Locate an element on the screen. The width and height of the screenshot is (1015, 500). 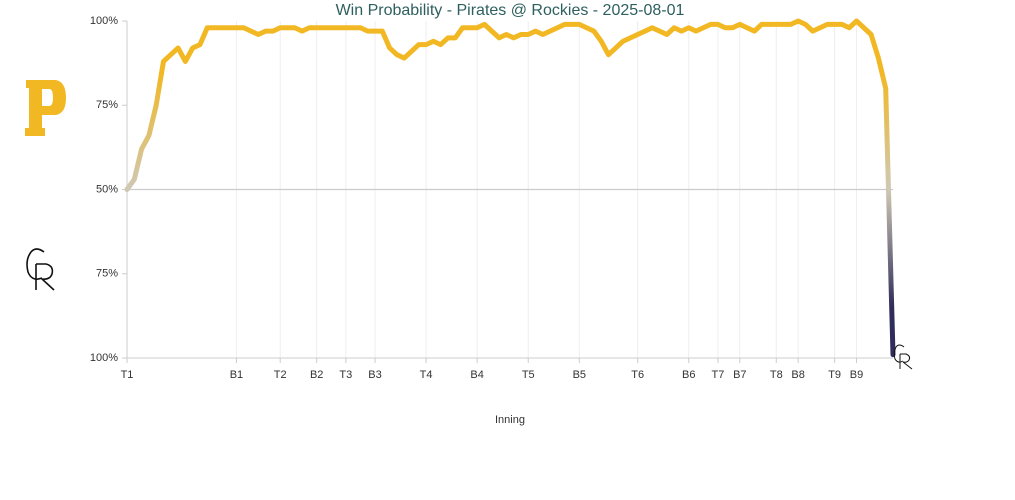
x-tick-label: B8 is located at coordinates (797, 375).